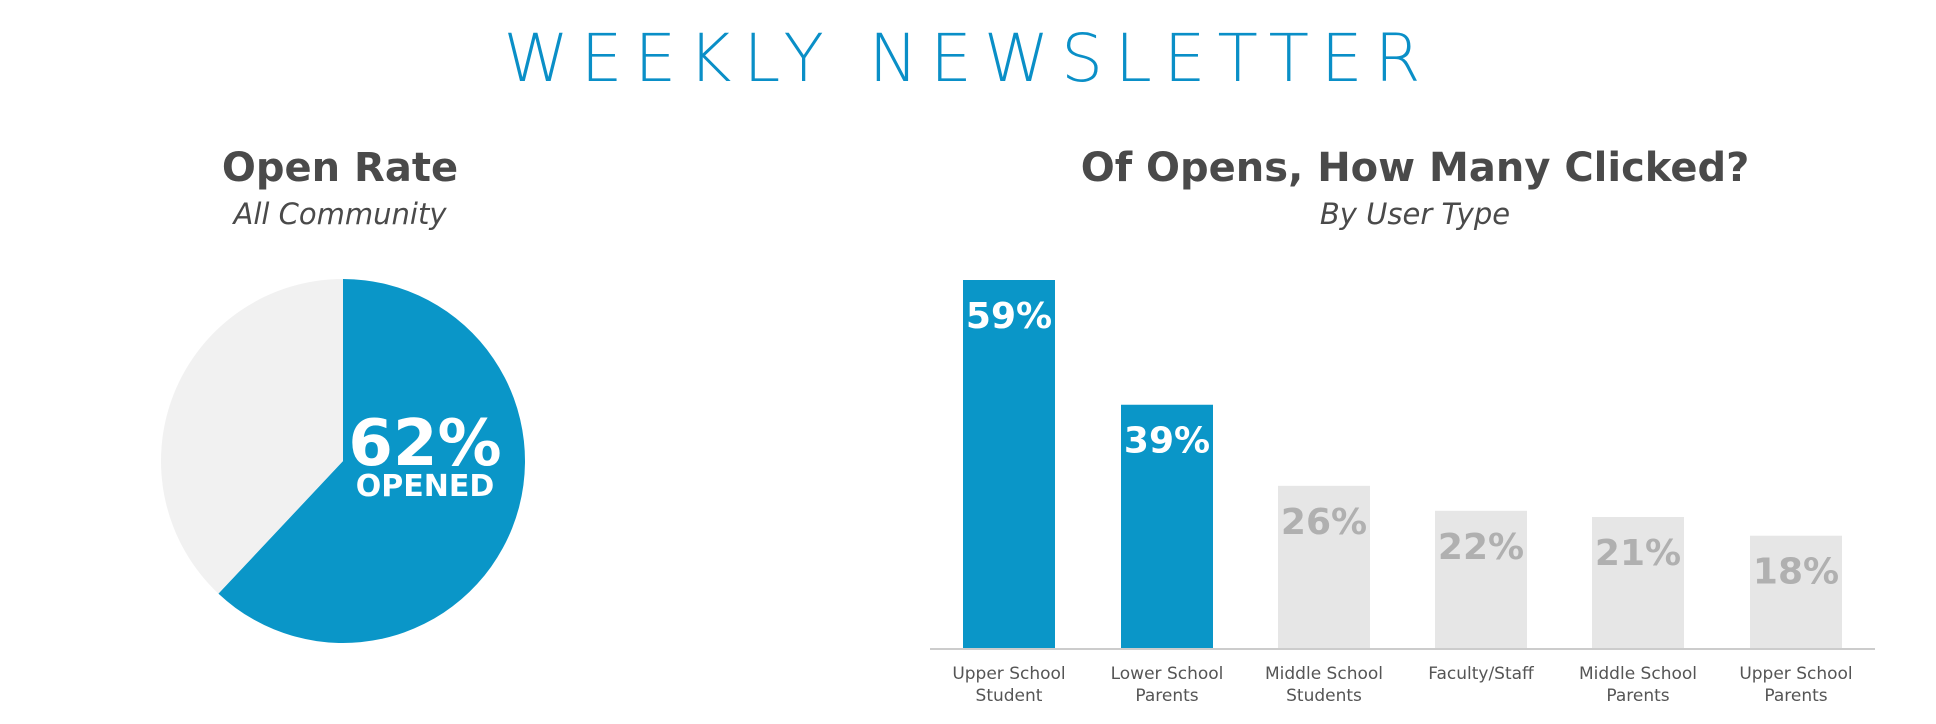 This screenshot has width=1936, height=724. What do you see at coordinates (1481, 674) in the screenshot?
I see `x-tick-label: Faculty/Staff` at bounding box center [1481, 674].